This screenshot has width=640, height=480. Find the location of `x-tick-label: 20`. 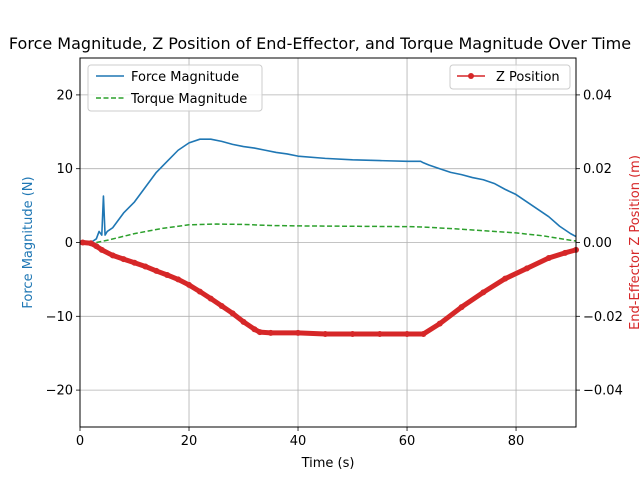

x-tick-label: 20 is located at coordinates (189, 441).